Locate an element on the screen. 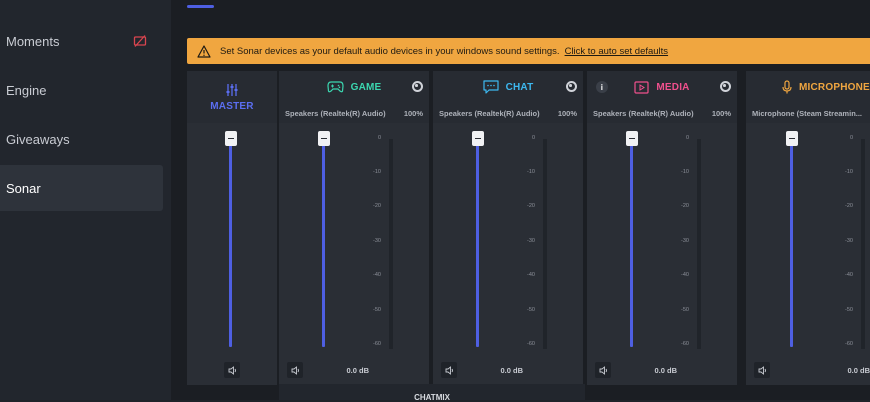  info-icon: i is located at coordinates (602, 87).